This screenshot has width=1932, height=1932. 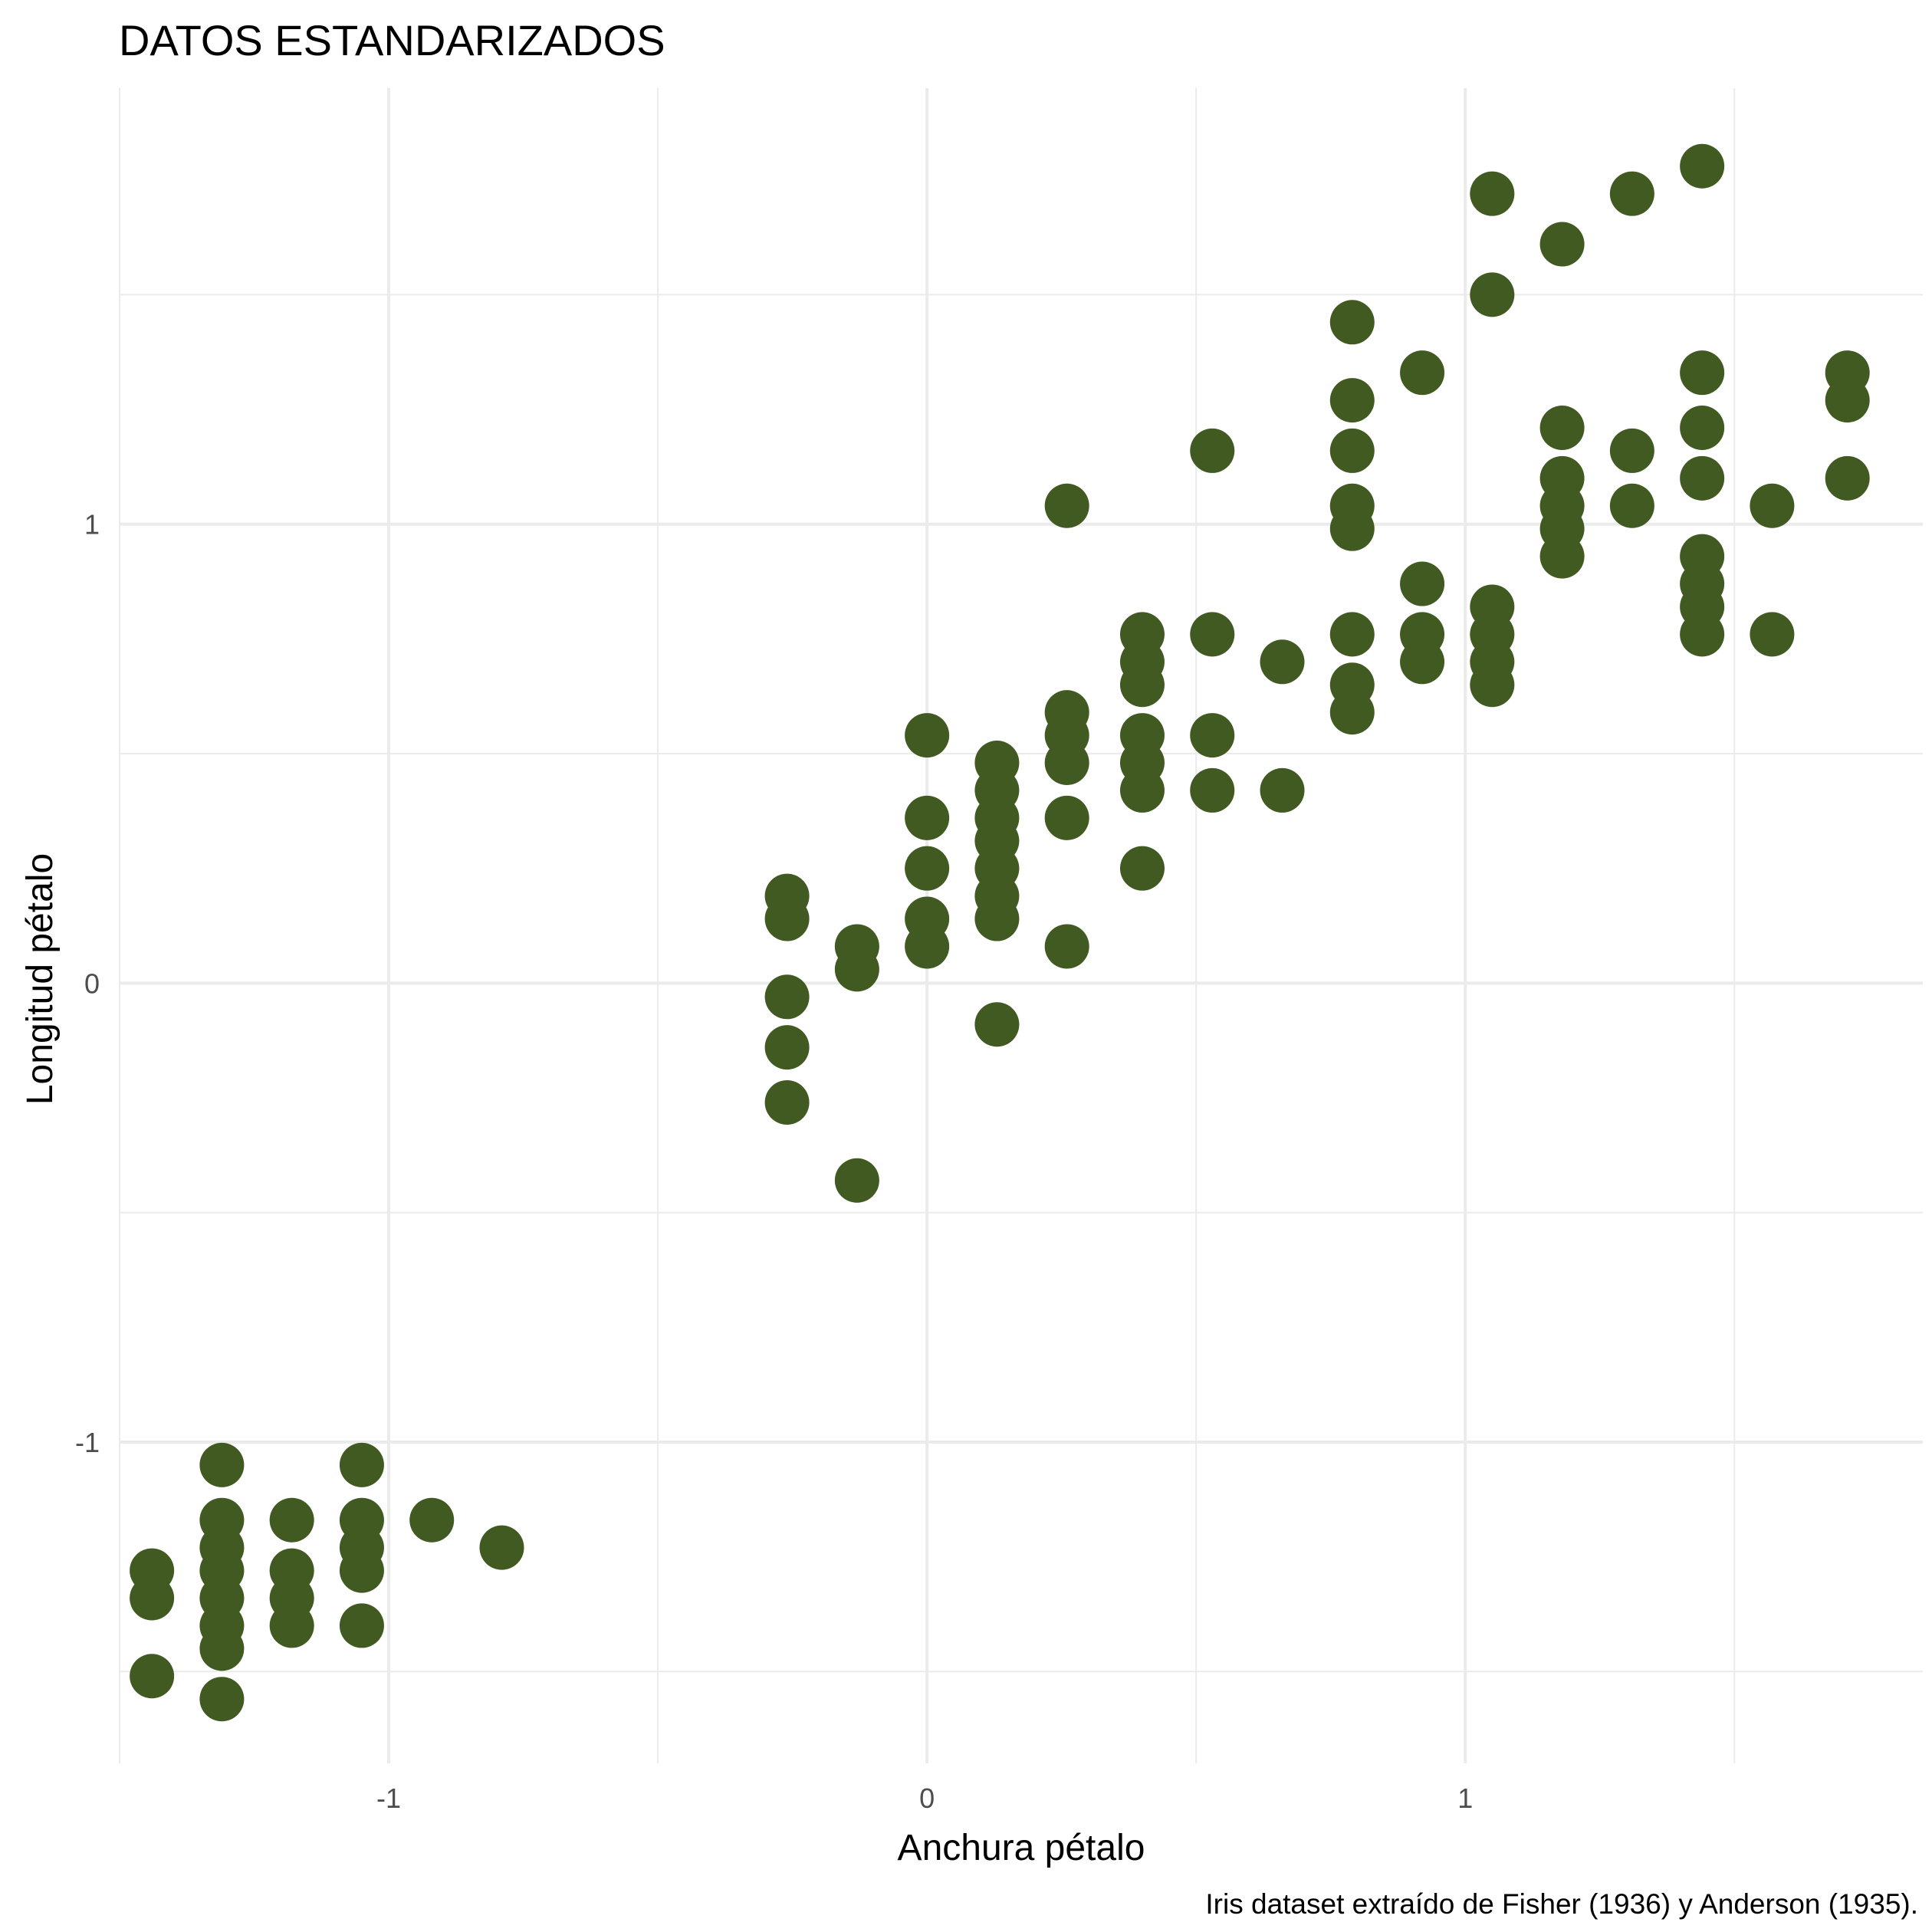 I want to click on y-tick-label: 0, so click(x=92, y=984).